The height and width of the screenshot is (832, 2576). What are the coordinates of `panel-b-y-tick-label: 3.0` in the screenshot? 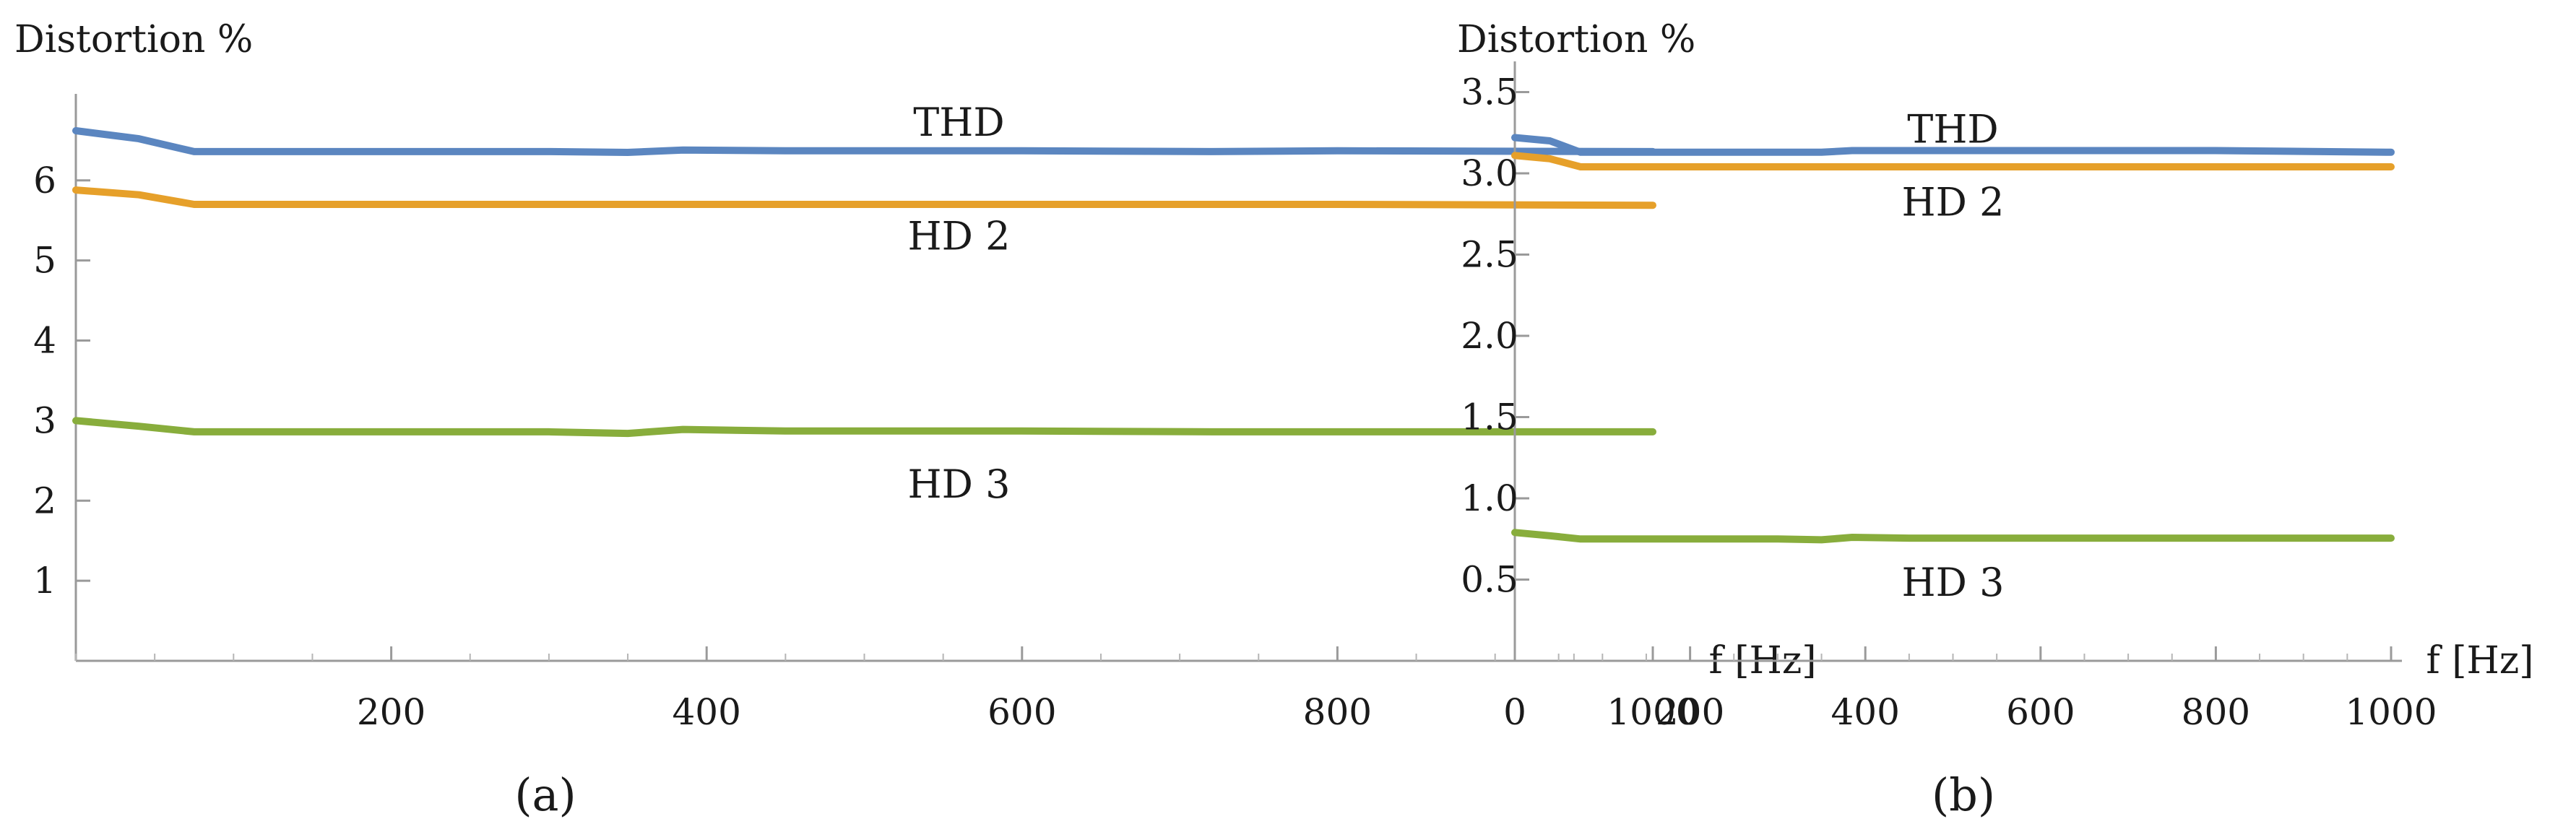 It's located at (1490, 173).